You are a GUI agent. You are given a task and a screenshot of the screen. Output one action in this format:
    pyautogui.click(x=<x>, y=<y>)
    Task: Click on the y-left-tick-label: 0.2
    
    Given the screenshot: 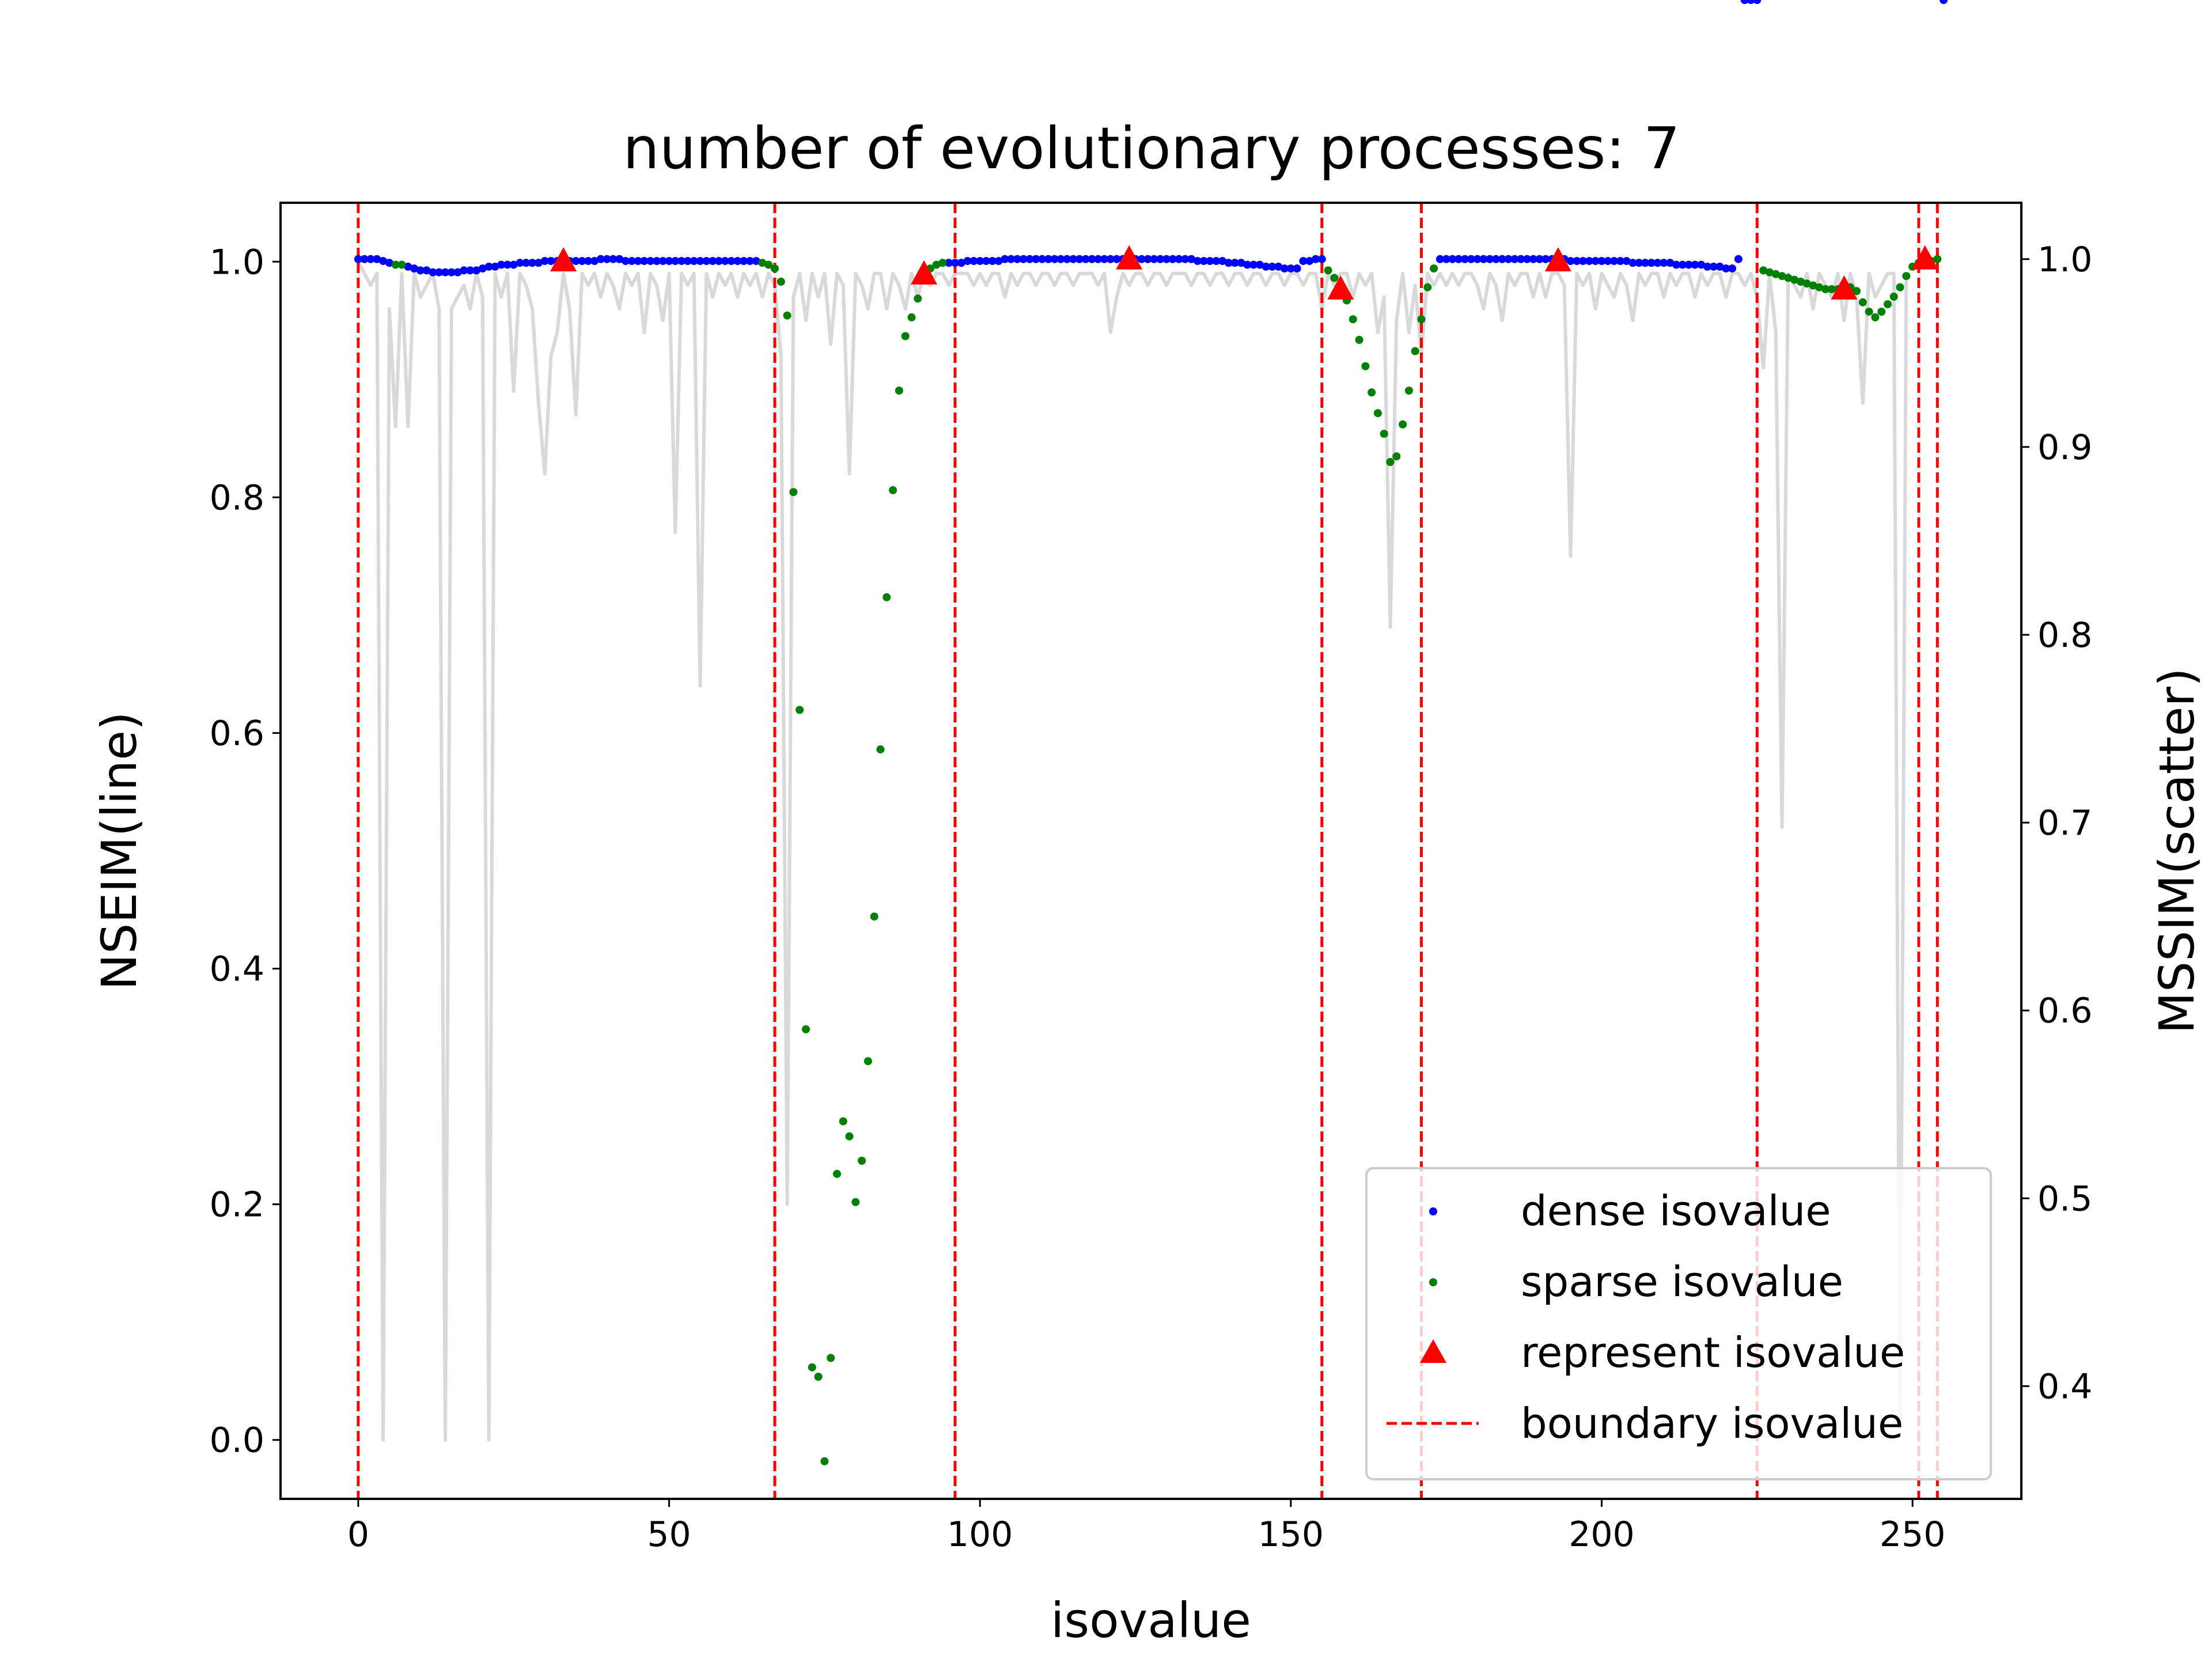 What is the action you would take?
    pyautogui.click(x=237, y=1205)
    